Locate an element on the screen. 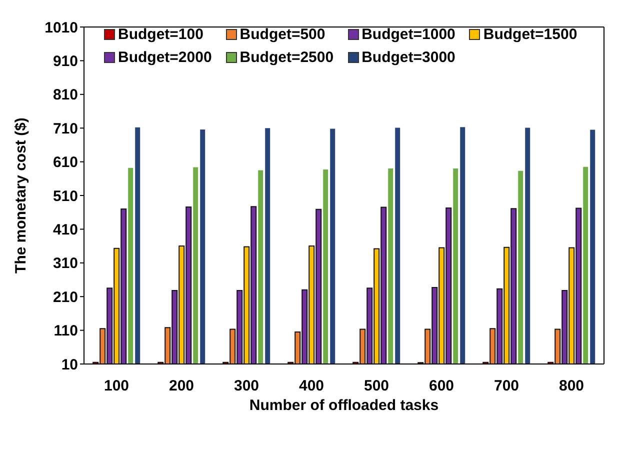 Image resolution: width=619 pixels, height=470 pixels. y-tick-label: 1010 is located at coordinates (61, 27).